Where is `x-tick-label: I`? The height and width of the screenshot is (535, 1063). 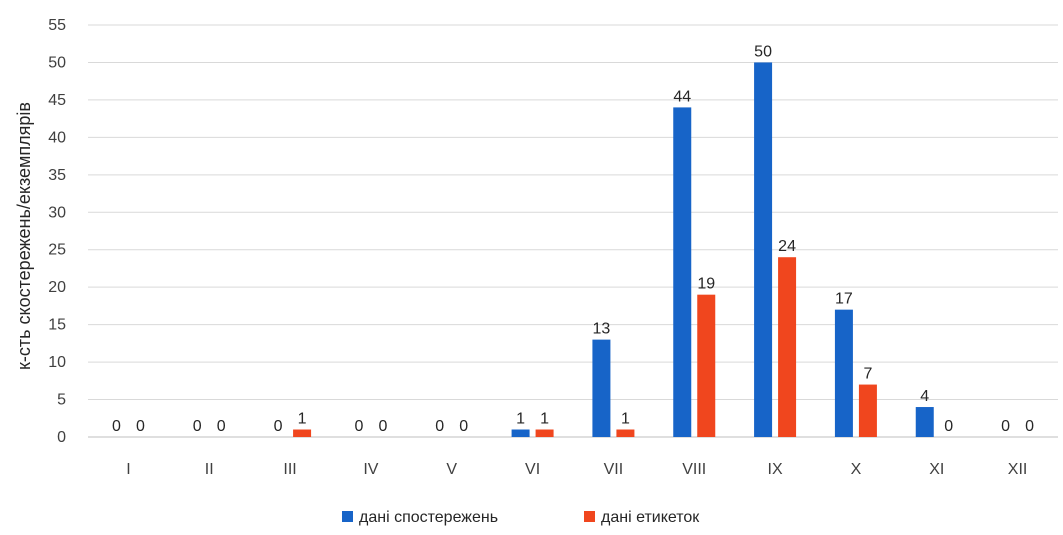 x-tick-label: I is located at coordinates (128, 469).